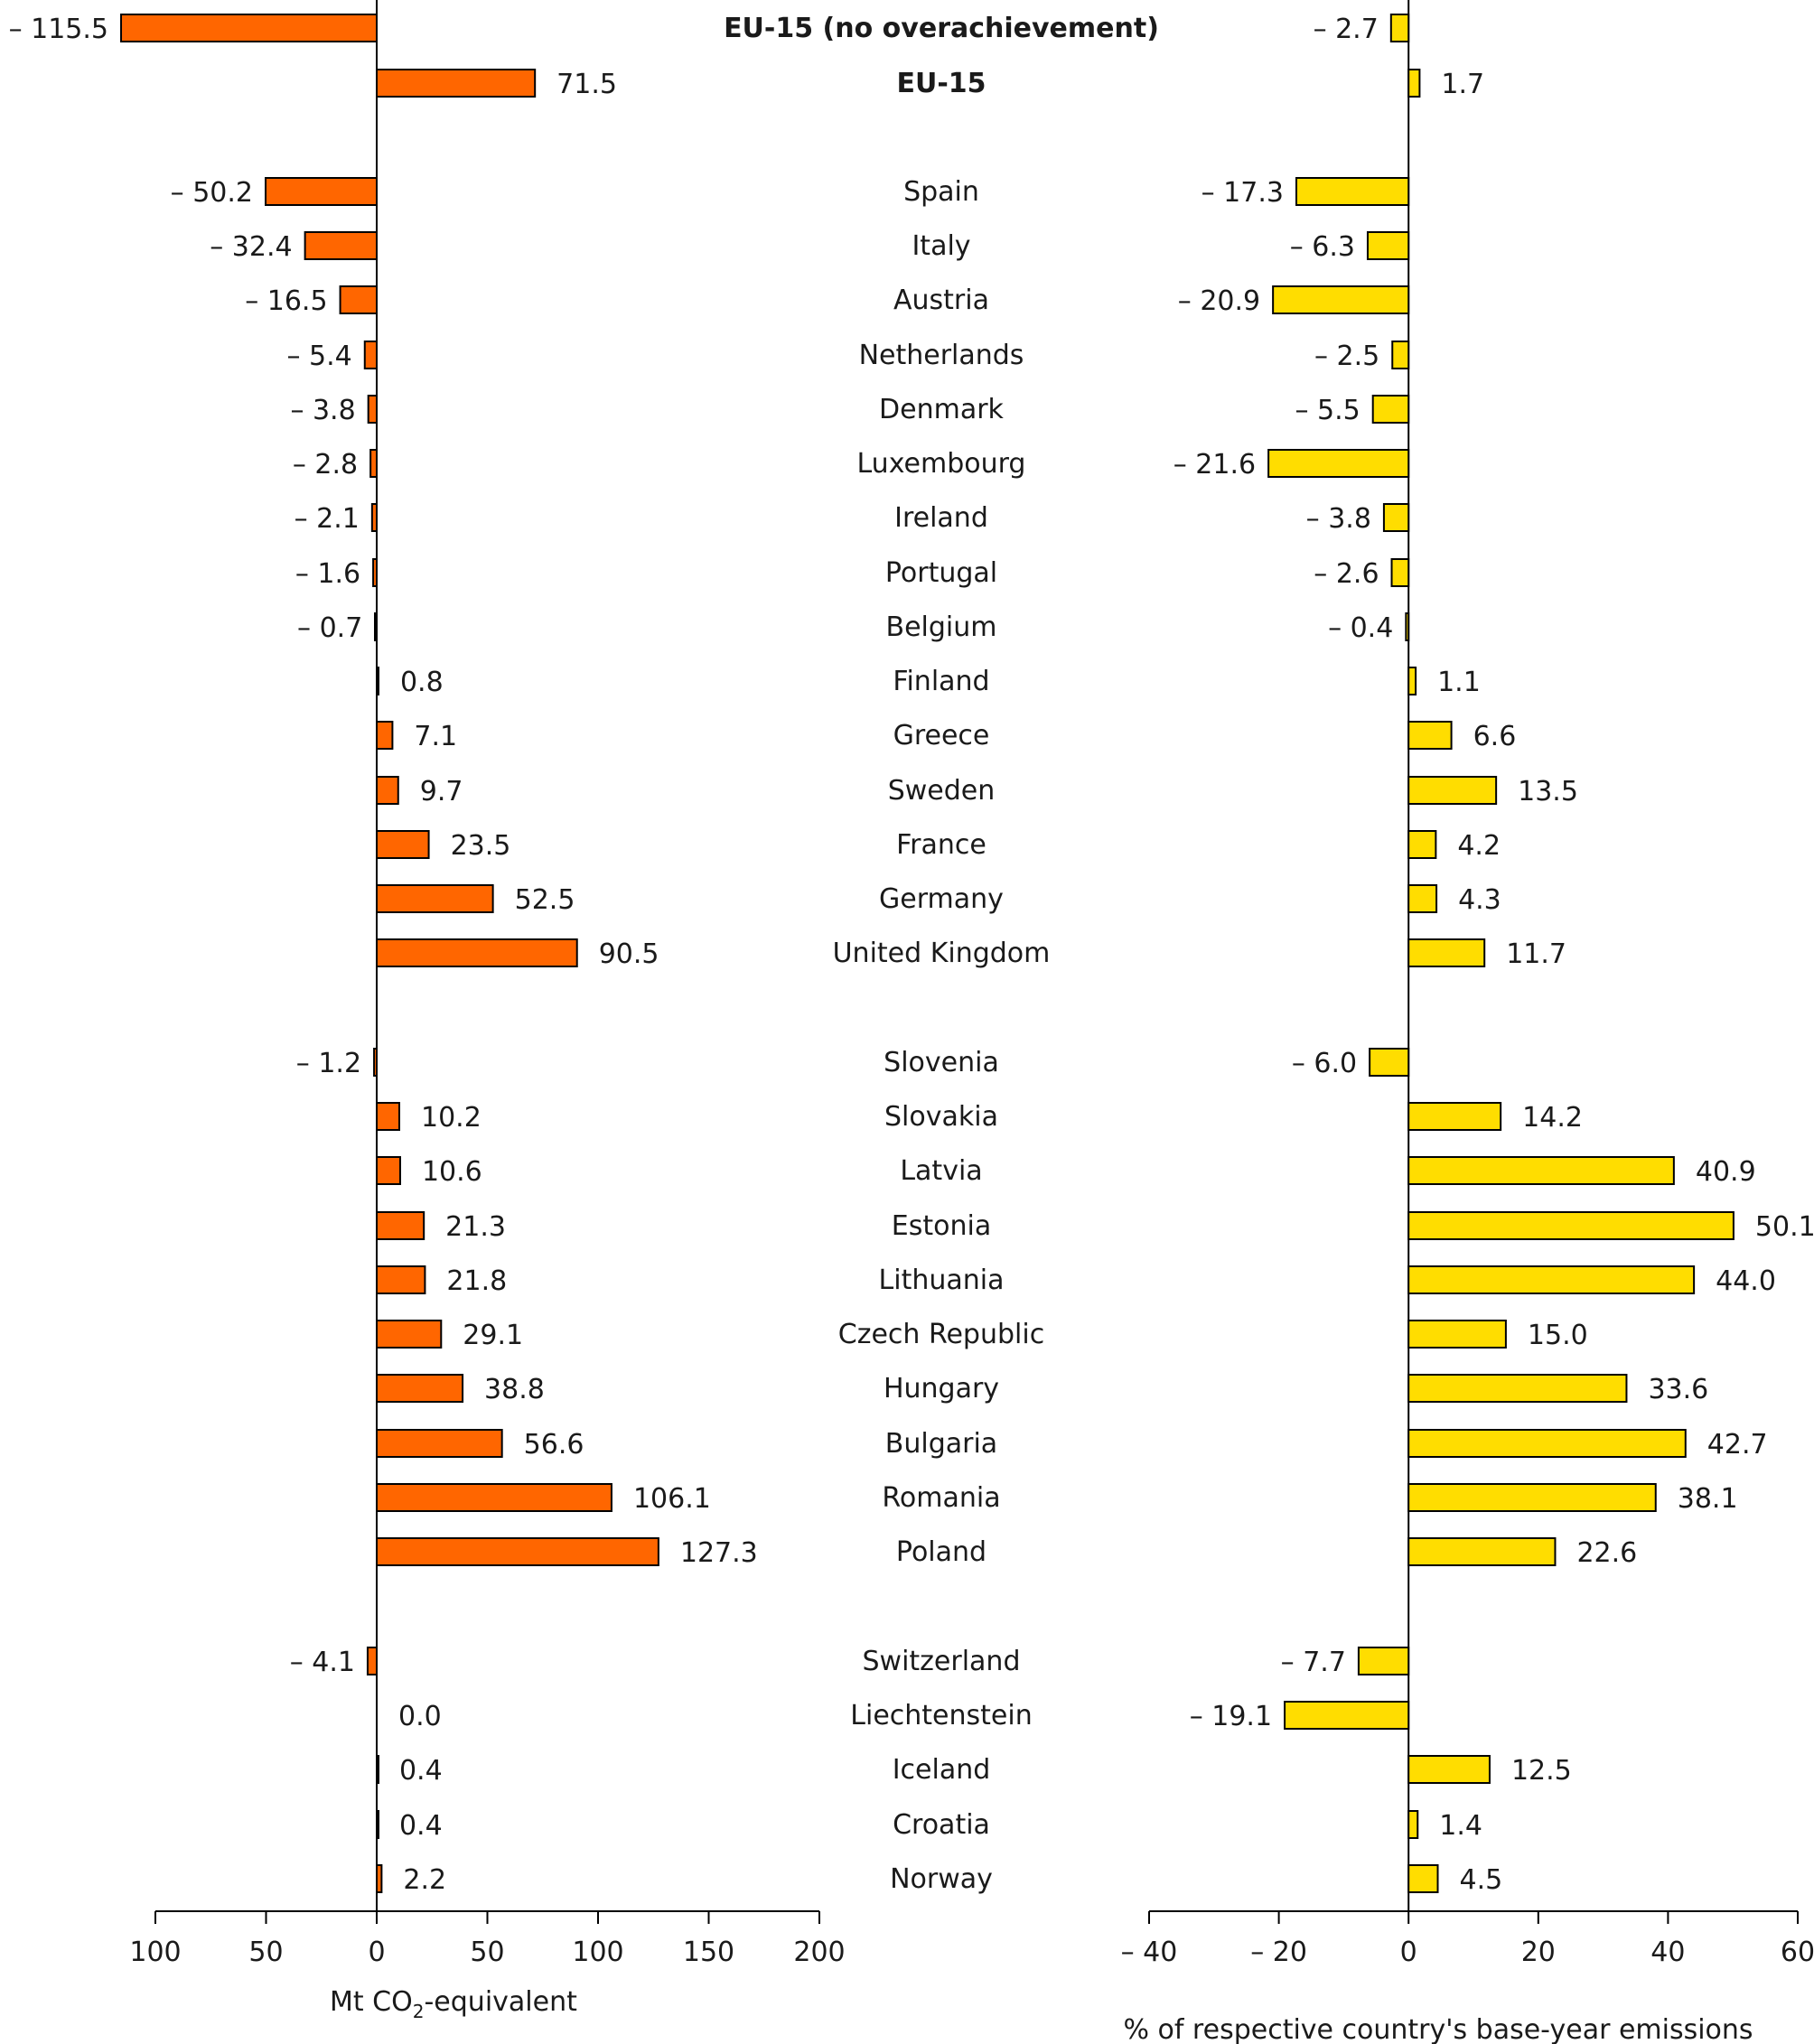 Image resolution: width=1814 pixels, height=2044 pixels. I want to click on category-label: Iceland, so click(942, 1770).